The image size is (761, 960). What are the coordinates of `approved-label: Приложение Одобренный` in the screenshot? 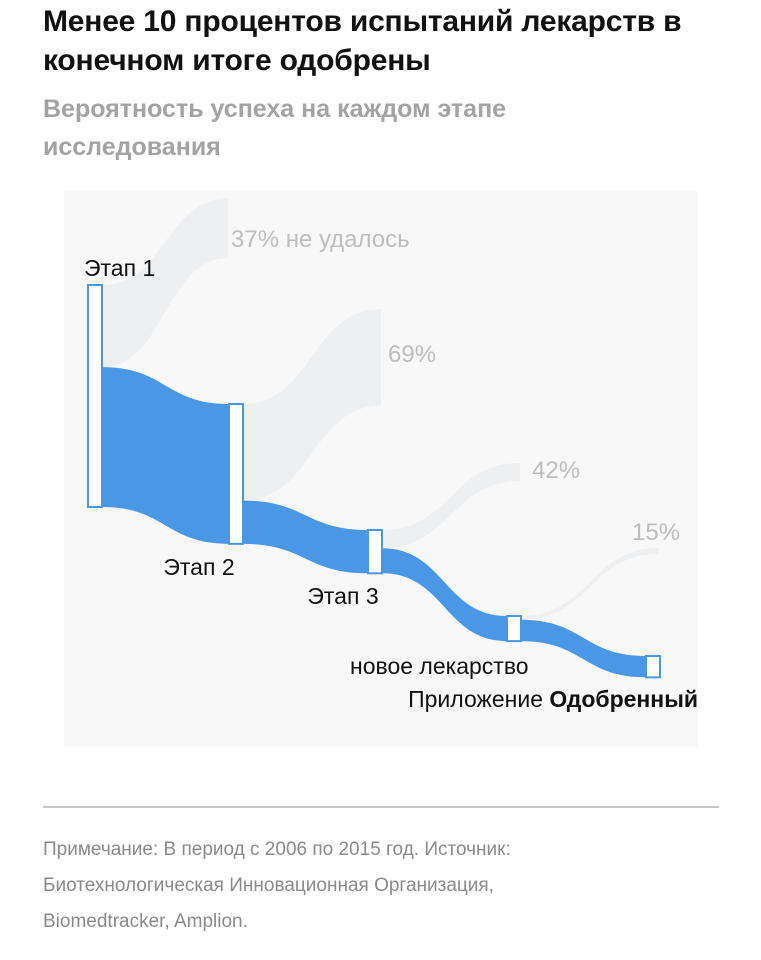 It's located at (553, 699).